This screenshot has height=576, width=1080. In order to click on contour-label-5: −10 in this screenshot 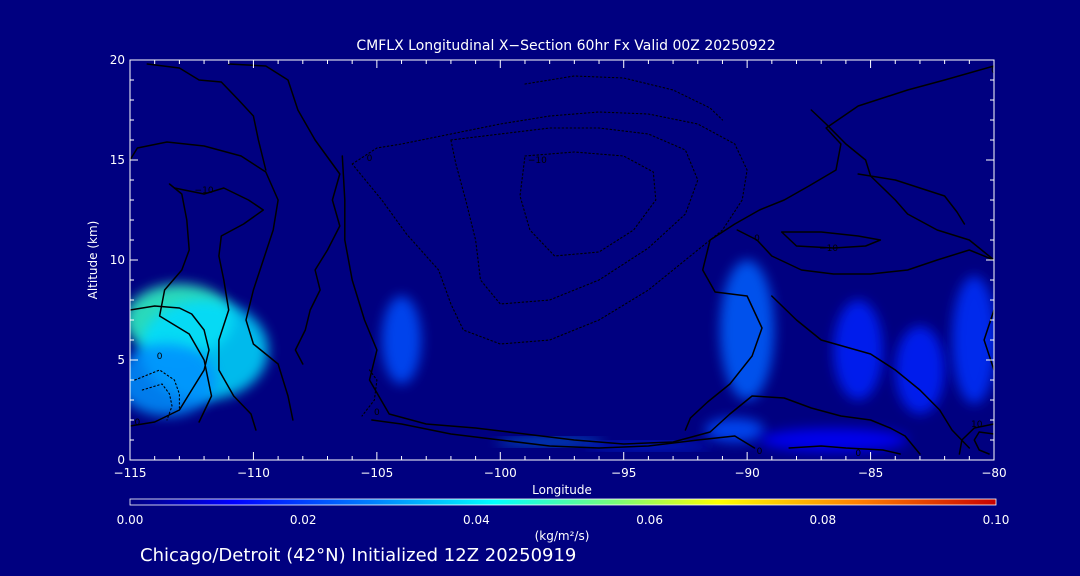, I will do `click(828, 249)`.